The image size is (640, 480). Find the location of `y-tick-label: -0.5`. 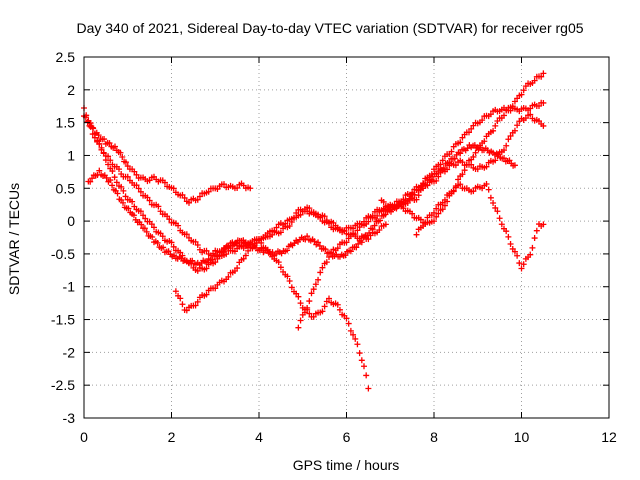

y-tick-label: -0.5 is located at coordinates (63, 254).